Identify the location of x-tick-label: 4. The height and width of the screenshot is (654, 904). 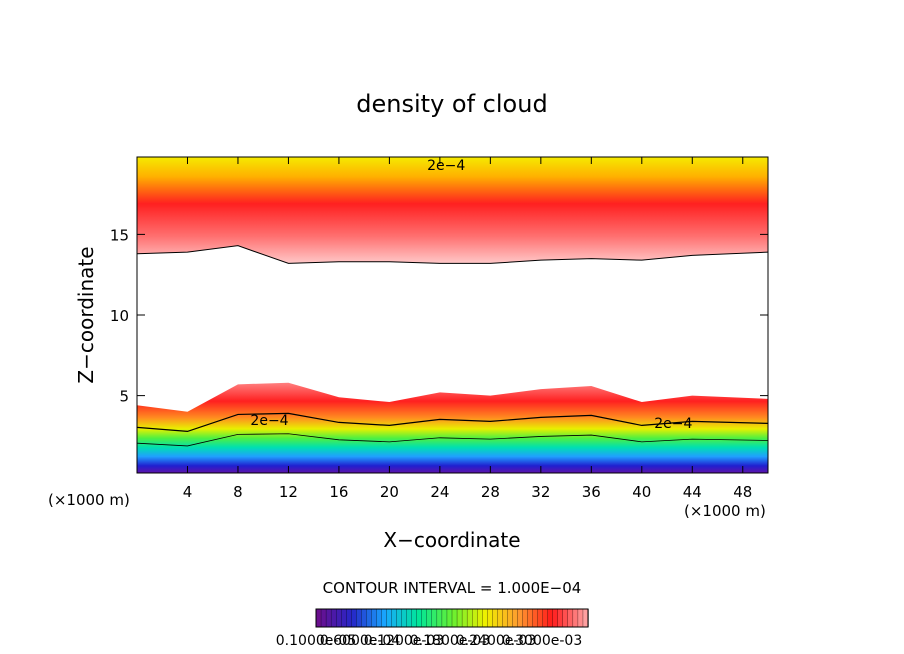
(188, 492).